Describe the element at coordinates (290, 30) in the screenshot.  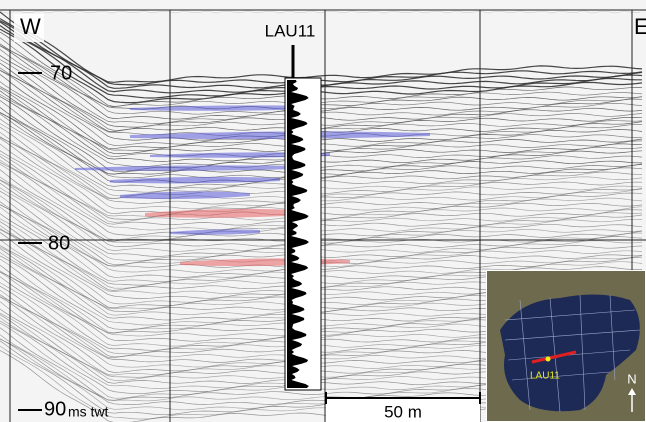
I see `core-label: LAU11` at that location.